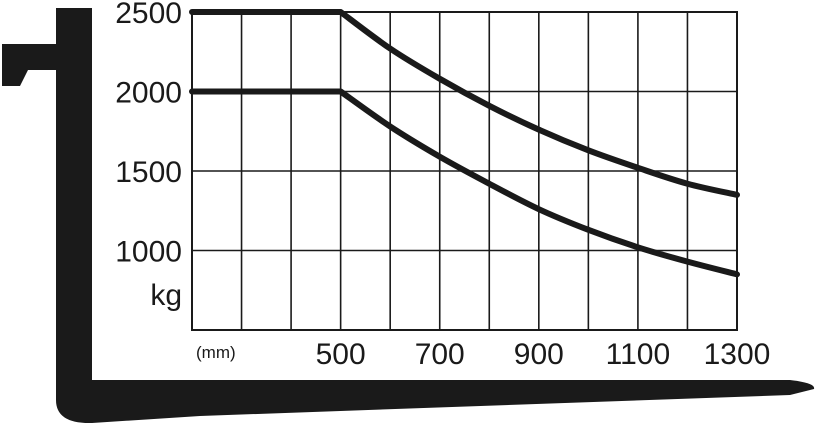 This screenshot has width=816, height=424. I want to click on x-tick-label: 900, so click(539, 354).